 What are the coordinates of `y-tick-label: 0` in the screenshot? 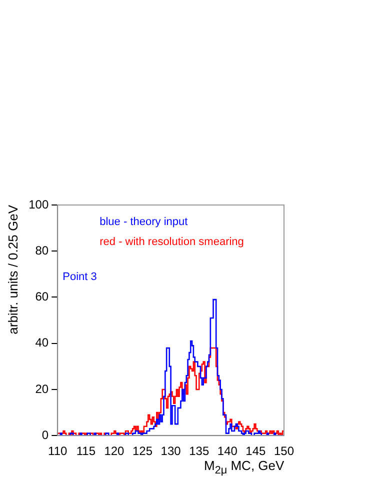 It's located at (45, 435).